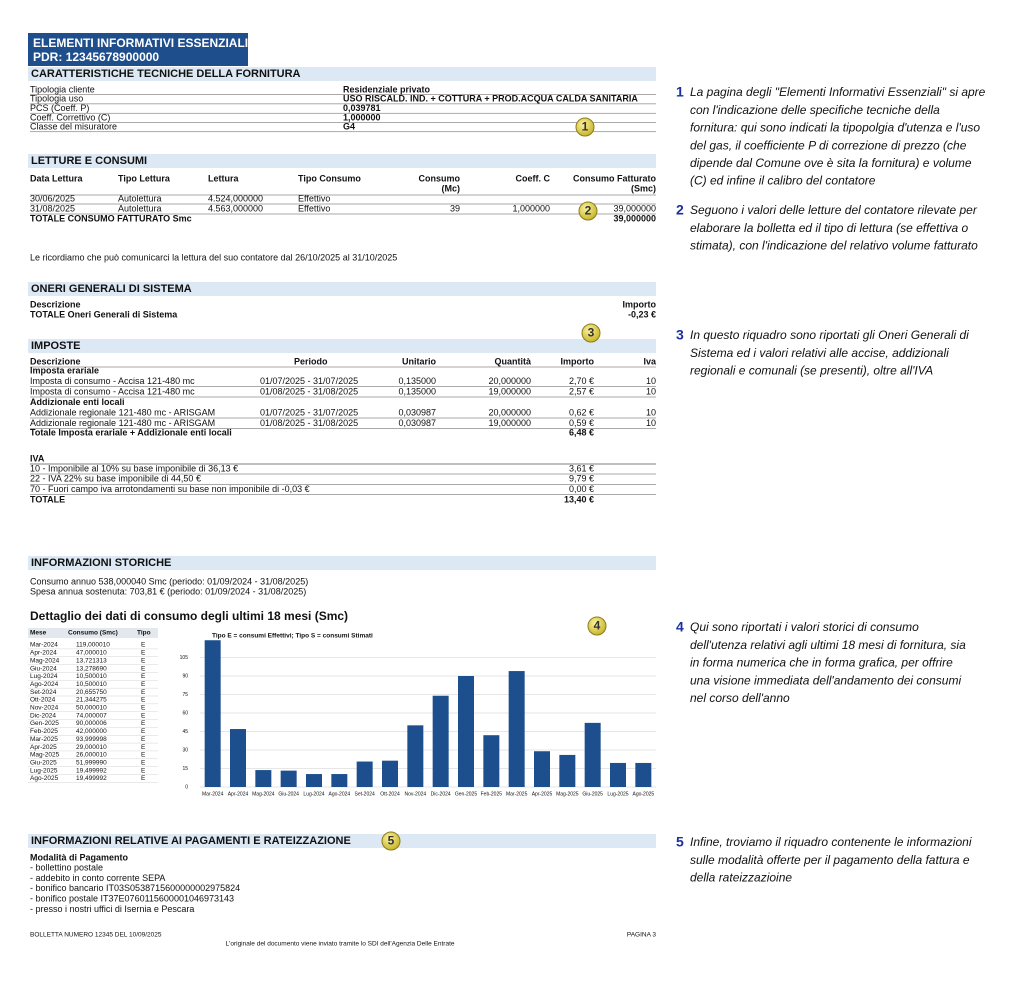 This screenshot has width=1024, height=981. What do you see at coordinates (223, 178) in the screenshot?
I see `column-header: Lettura` at bounding box center [223, 178].